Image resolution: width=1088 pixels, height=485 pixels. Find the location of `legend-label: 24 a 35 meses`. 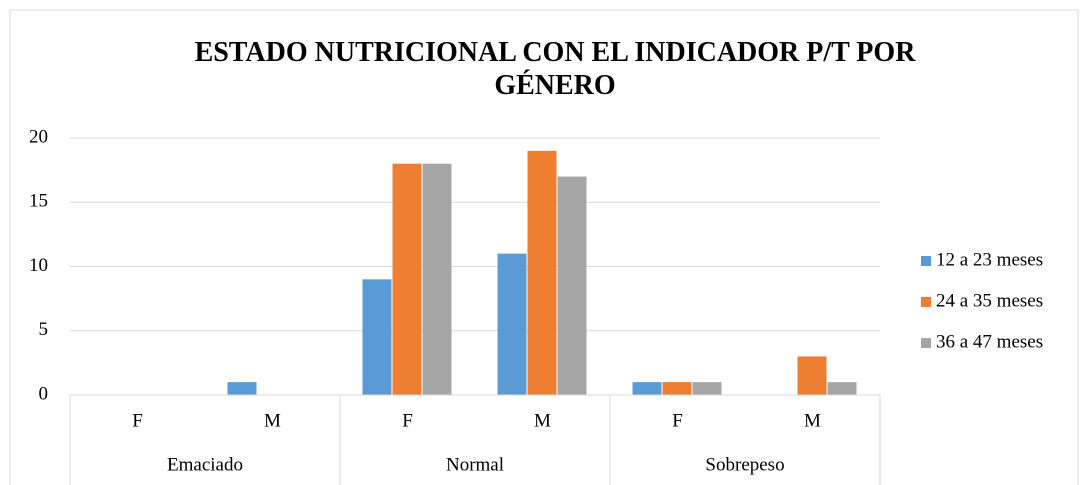

legend-label: 24 a 35 meses is located at coordinates (989, 300).